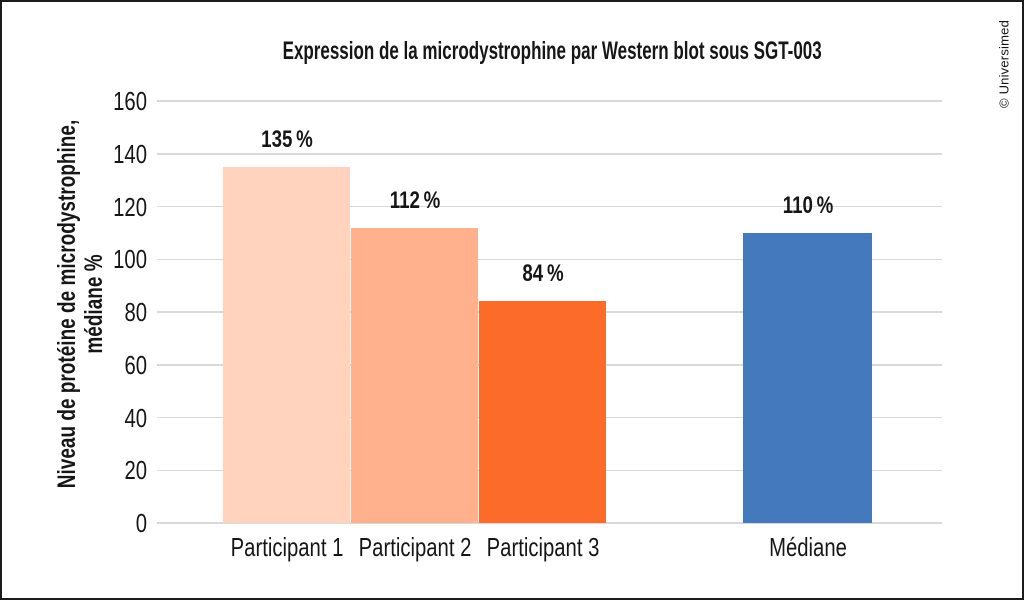 This screenshot has height=600, width=1024. Describe the element at coordinates (414, 200) in the screenshot. I see `bar-value-label-2: 112 %` at that location.